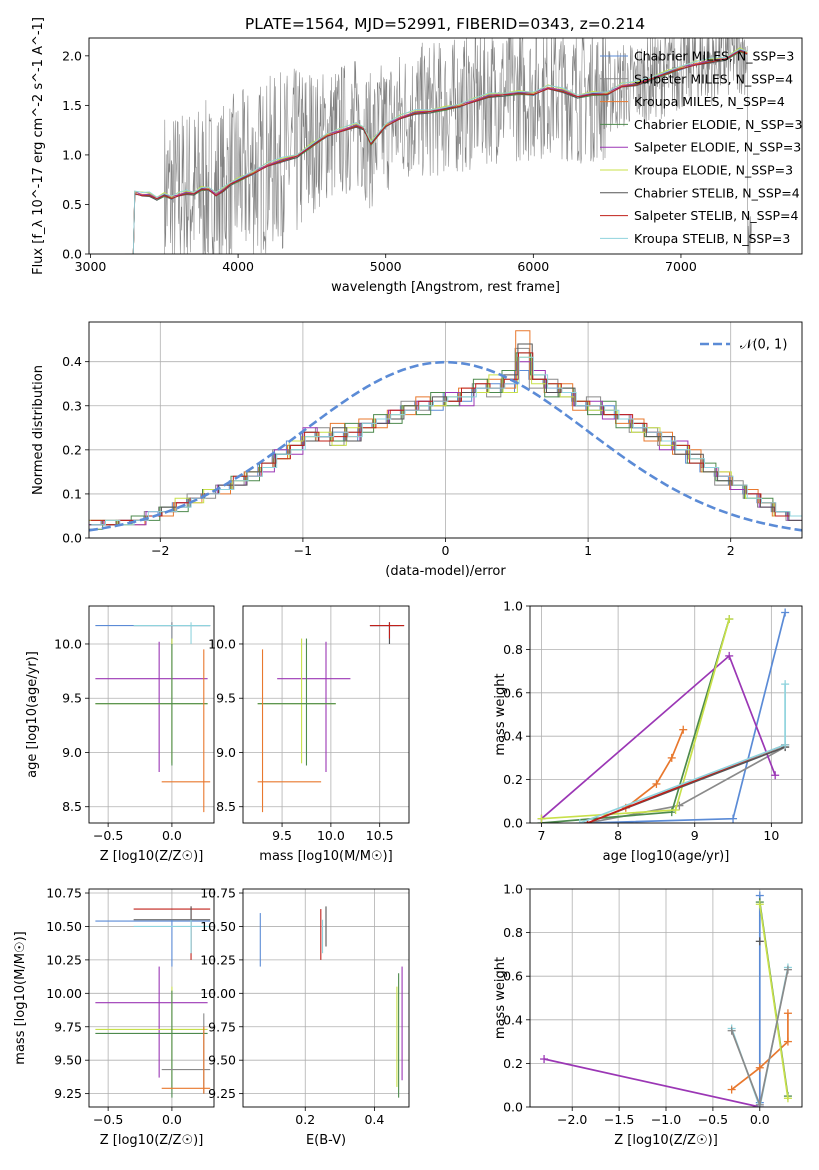 This screenshot has height=1170, width=819. Describe the element at coordinates (386, 266) in the screenshot. I see `x-tick-label: 5000` at that location.